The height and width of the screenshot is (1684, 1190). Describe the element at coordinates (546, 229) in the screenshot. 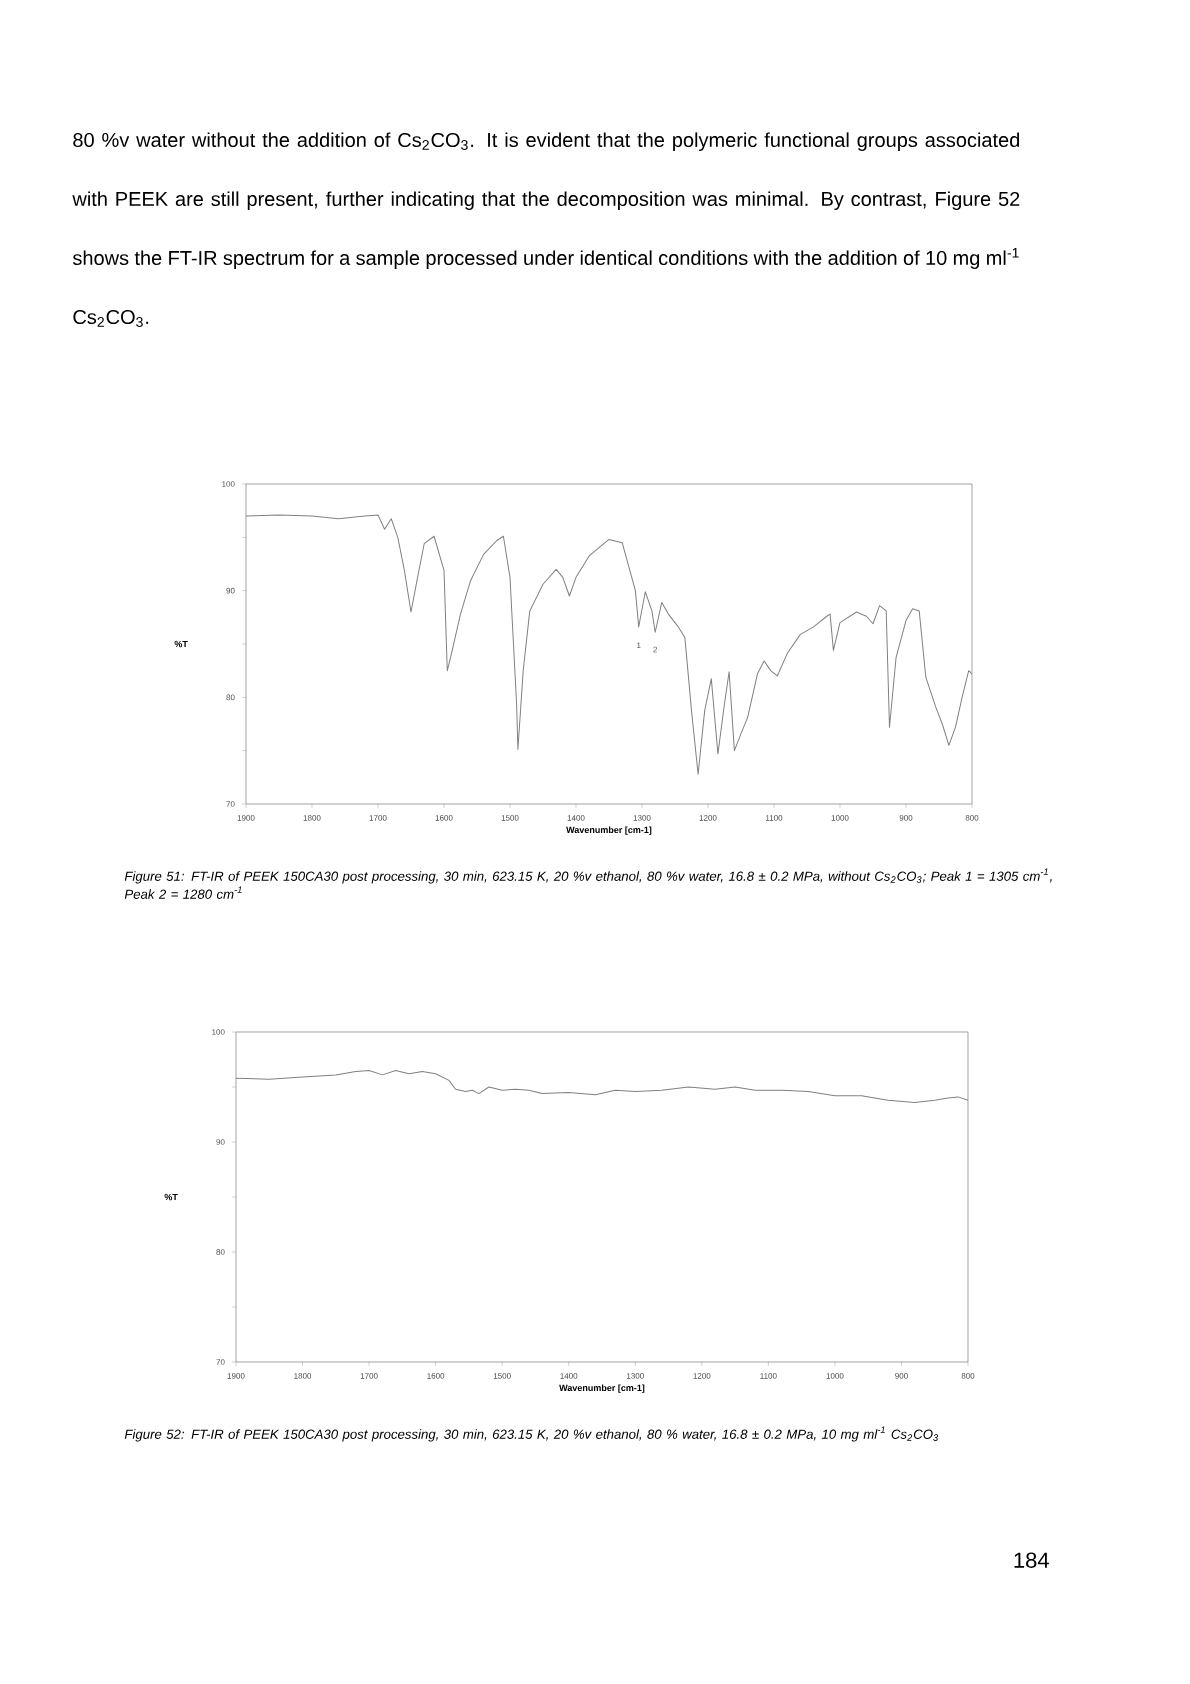

I see `text: 80 %v water without the addition of Cs$_{2}$CO$_{3}$. It is evident that the polymeric functional groups associated with PEEK are still present, further indicating that the decomposition was minimal. By contrast, Figure 52 shows the FT-IR spectrum for a sample processed under identical conditions with the addition of 10 mg ml$^{-1}$ Cs$_{2}$CO$_{3}$.` at that location.